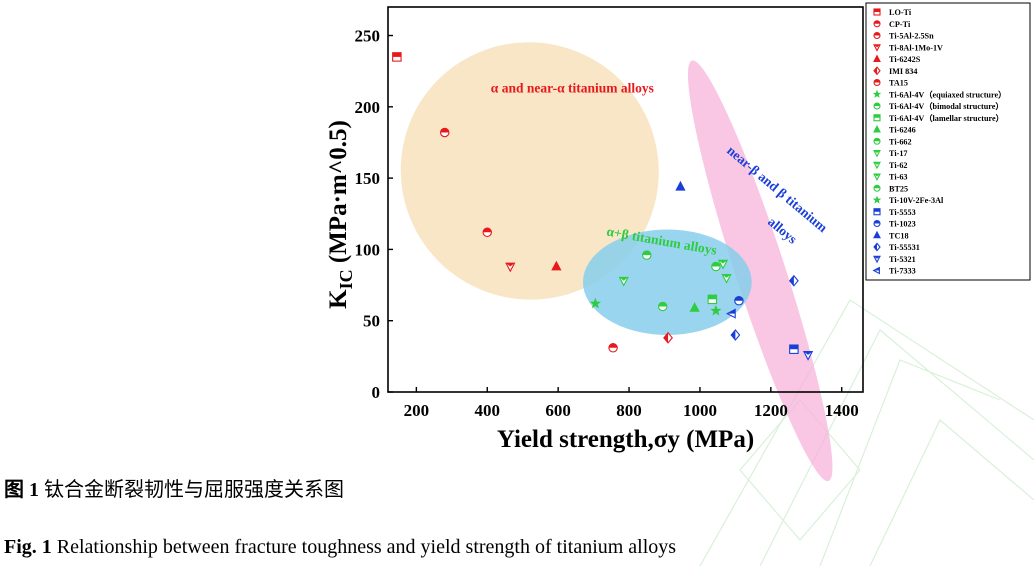 This screenshot has width=1034, height=566. What do you see at coordinates (902, 271) in the screenshot?
I see `legend-label-23: Ti-7333` at bounding box center [902, 271].